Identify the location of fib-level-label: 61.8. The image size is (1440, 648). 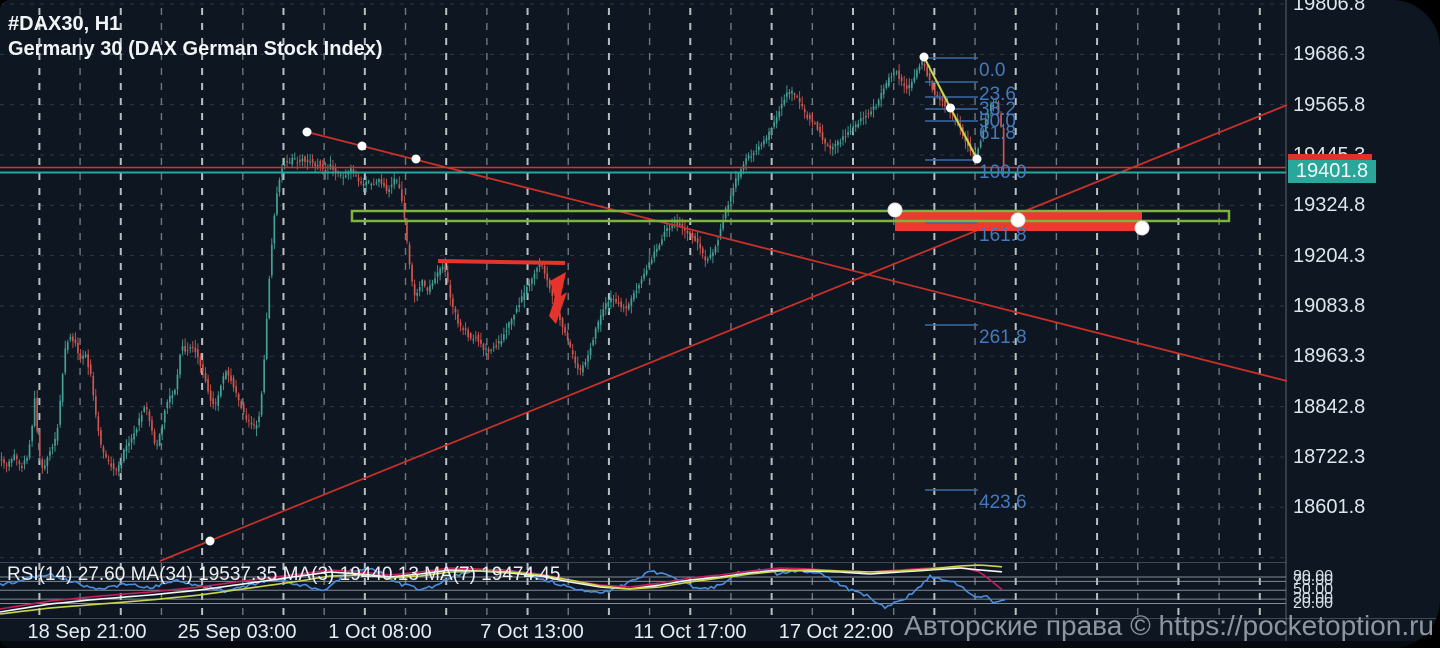
(997, 133).